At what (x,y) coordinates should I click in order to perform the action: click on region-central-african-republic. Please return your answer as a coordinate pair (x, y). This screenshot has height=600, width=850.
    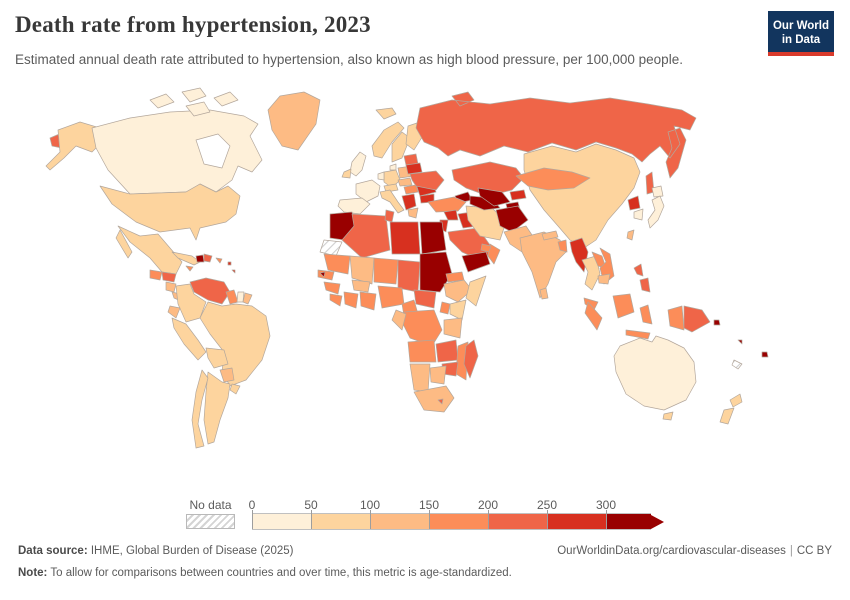
    Looking at the image, I should click on (425, 299).